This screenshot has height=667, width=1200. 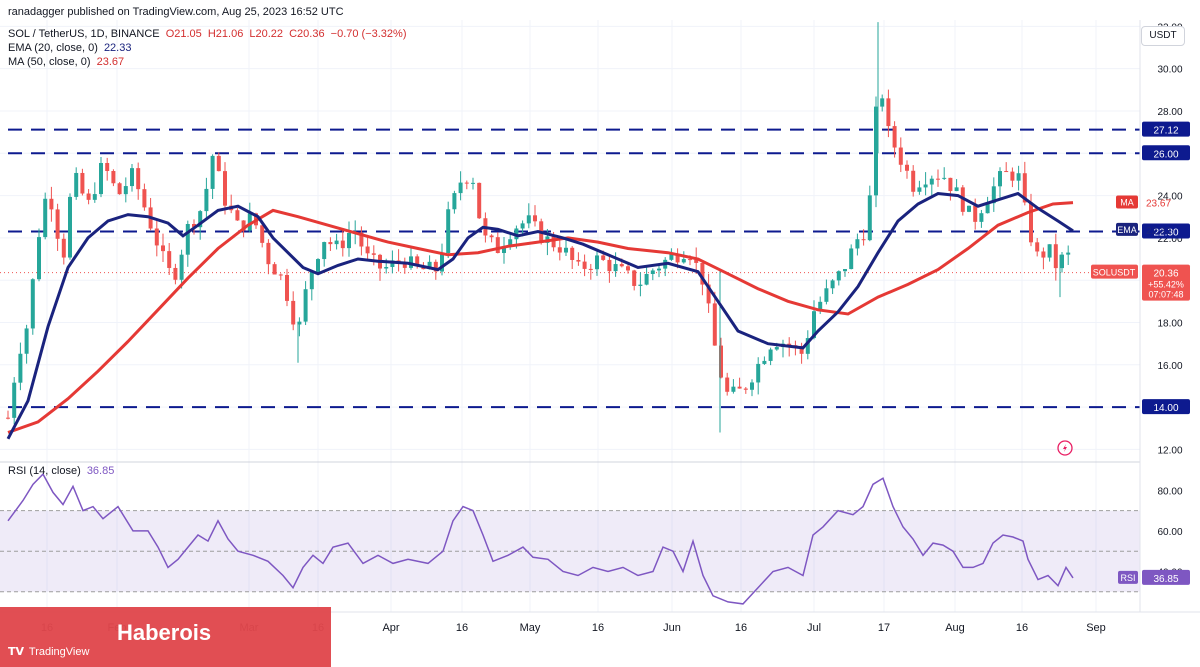 What do you see at coordinates (1127, 229) in the screenshot?
I see `ema-tag-label` at bounding box center [1127, 229].